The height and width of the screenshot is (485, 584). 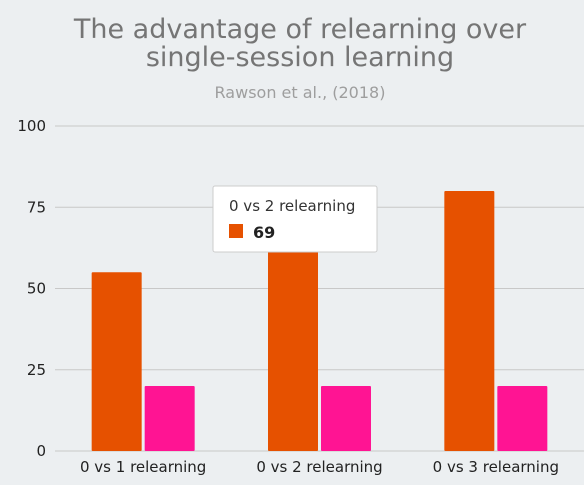 What do you see at coordinates (31, 126) in the screenshot?
I see `y-tick-label: 100` at bounding box center [31, 126].